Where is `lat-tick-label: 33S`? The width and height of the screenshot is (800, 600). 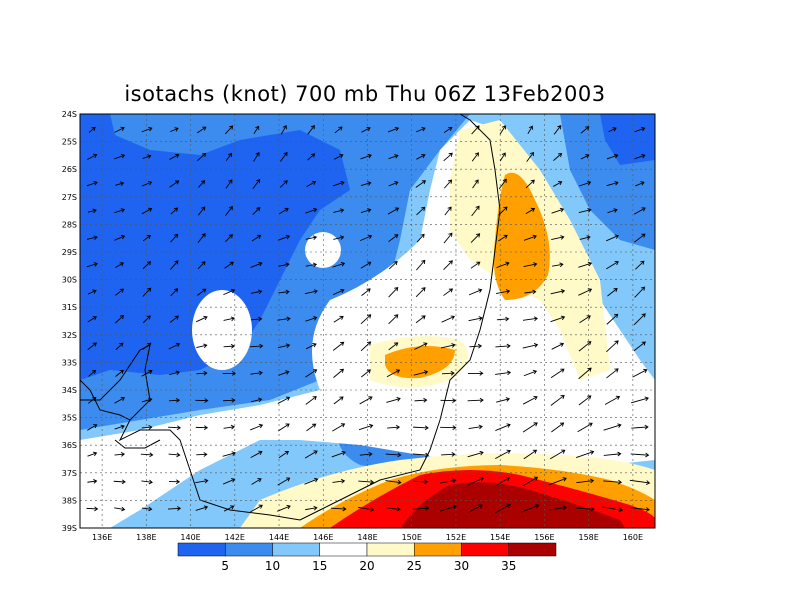
lat-tick-label: 33S is located at coordinates (69, 362).